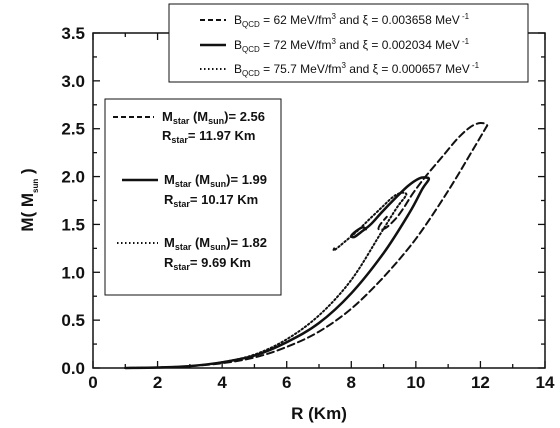 The width and height of the screenshot is (560, 428). What do you see at coordinates (73, 368) in the screenshot?
I see `y-tick-label: 0.0` at bounding box center [73, 368].